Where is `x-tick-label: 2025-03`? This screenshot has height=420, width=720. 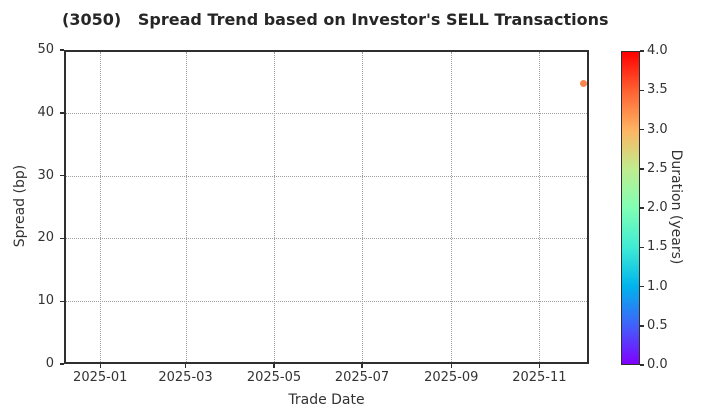
x-tick-label: 2025-03 is located at coordinates (185, 377).